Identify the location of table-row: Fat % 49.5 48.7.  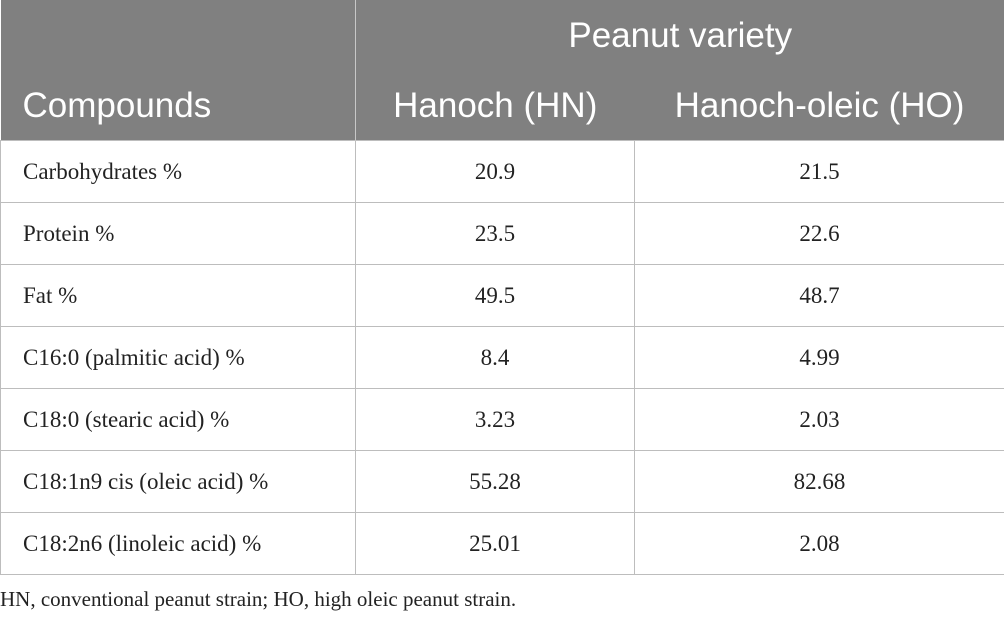
(502, 295).